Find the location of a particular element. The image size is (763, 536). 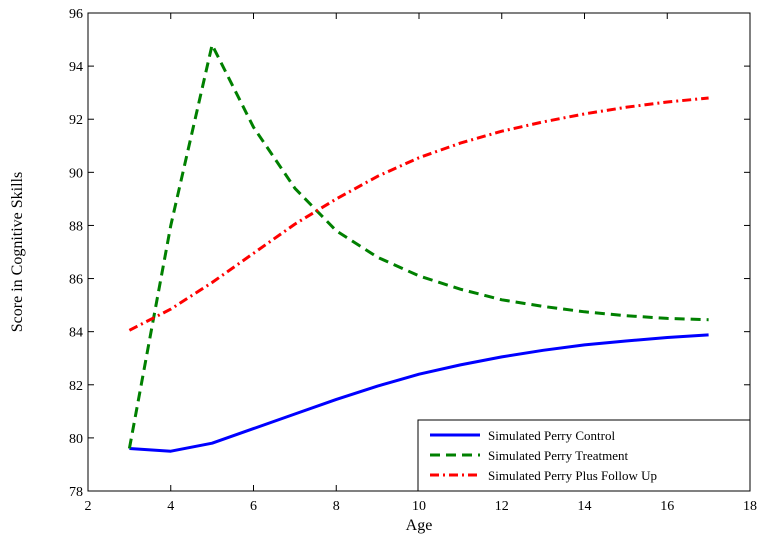

legend-box is located at coordinates (584, 455).